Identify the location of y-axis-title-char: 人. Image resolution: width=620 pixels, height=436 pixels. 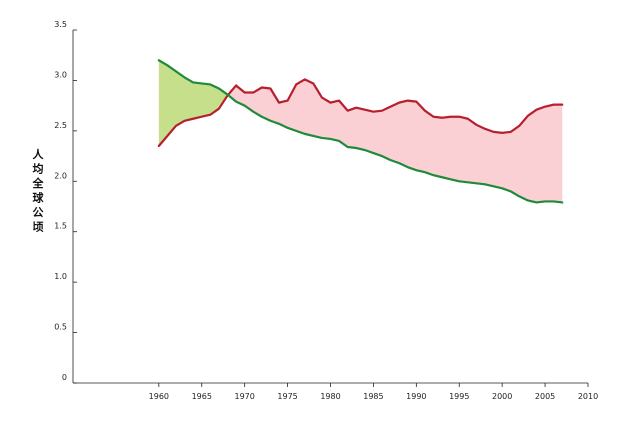
(39, 154).